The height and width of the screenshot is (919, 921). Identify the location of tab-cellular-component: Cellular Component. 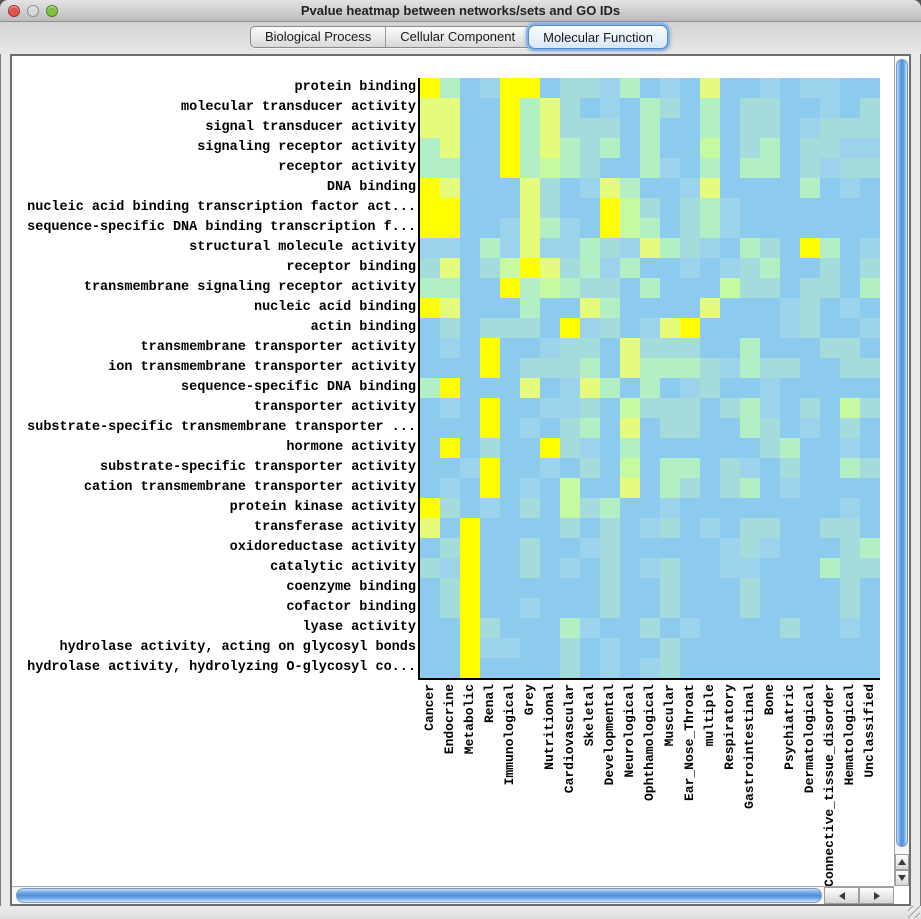
(457, 37).